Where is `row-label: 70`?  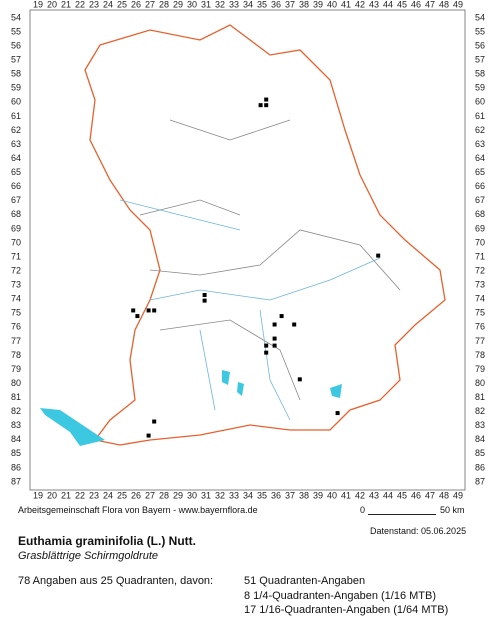
row-label: 70 is located at coordinates (480, 242).